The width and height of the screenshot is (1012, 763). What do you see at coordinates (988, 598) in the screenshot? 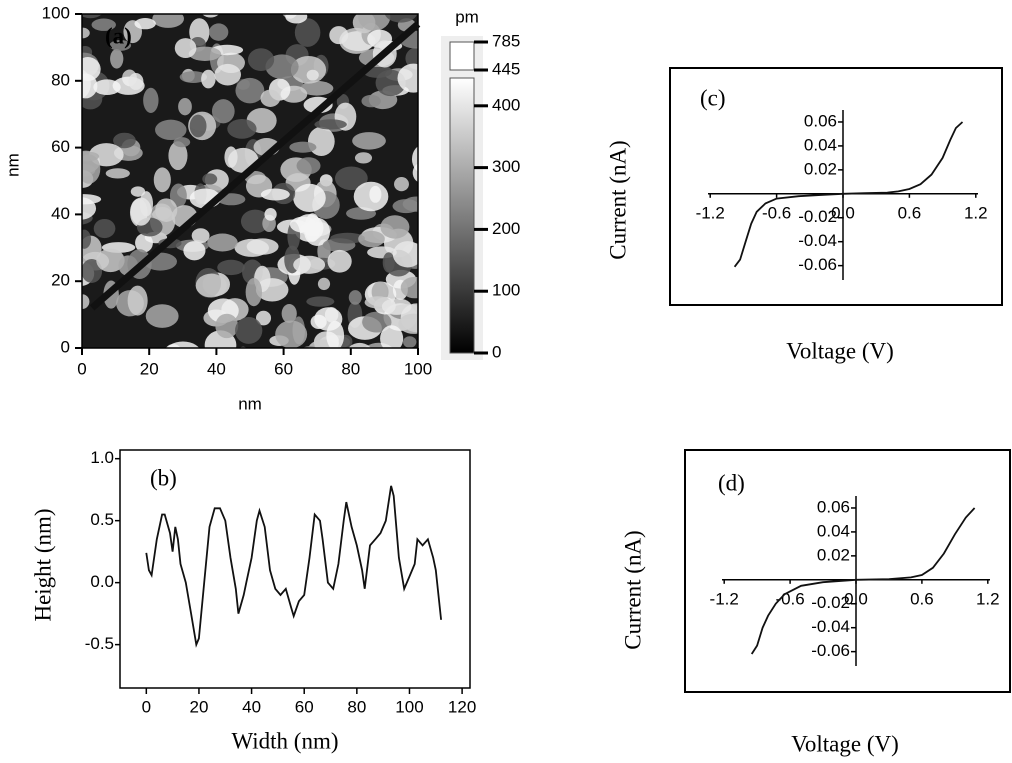
I see `x-tick-label: 1.2` at bounding box center [988, 598].